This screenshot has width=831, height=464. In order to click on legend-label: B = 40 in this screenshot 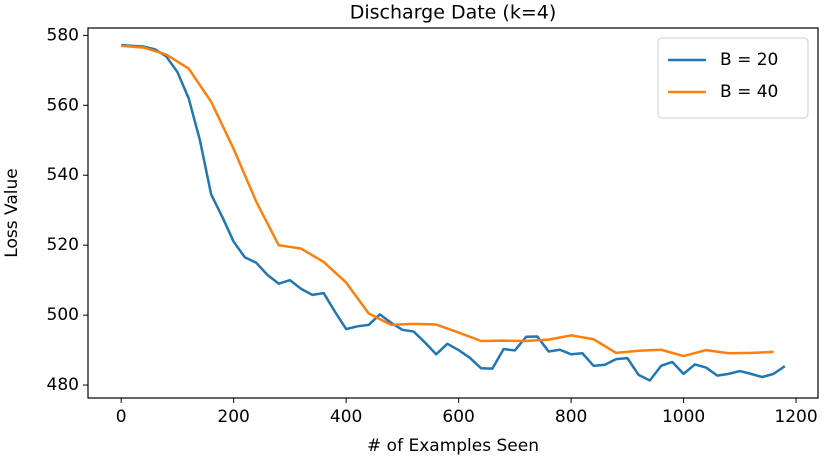, I will do `click(749, 92)`.